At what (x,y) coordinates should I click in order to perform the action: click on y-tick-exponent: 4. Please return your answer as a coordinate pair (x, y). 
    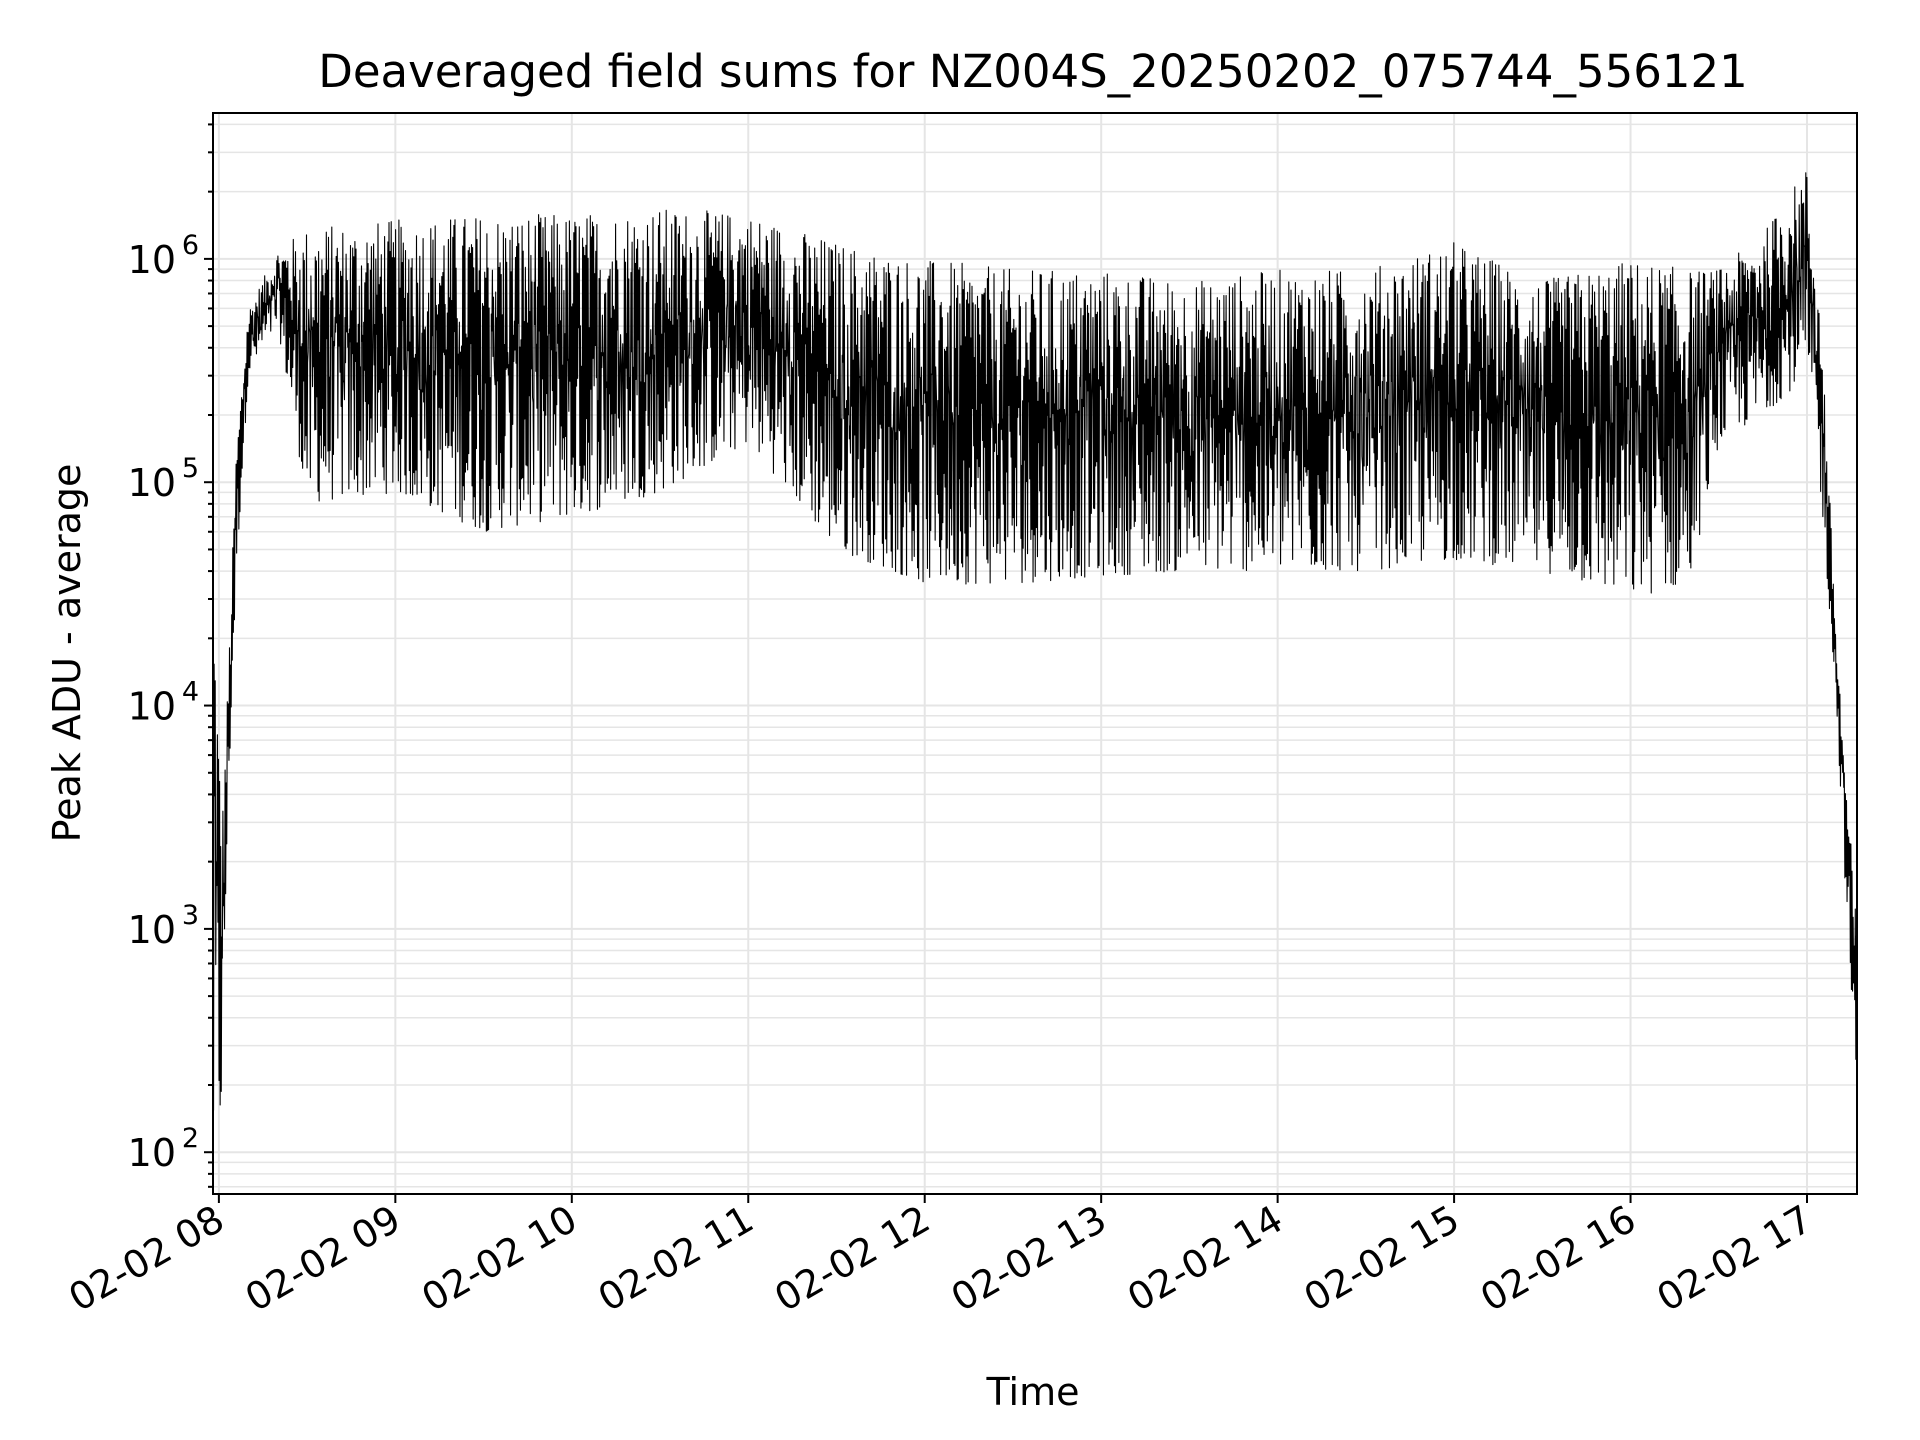
    Looking at the image, I should click on (190, 692).